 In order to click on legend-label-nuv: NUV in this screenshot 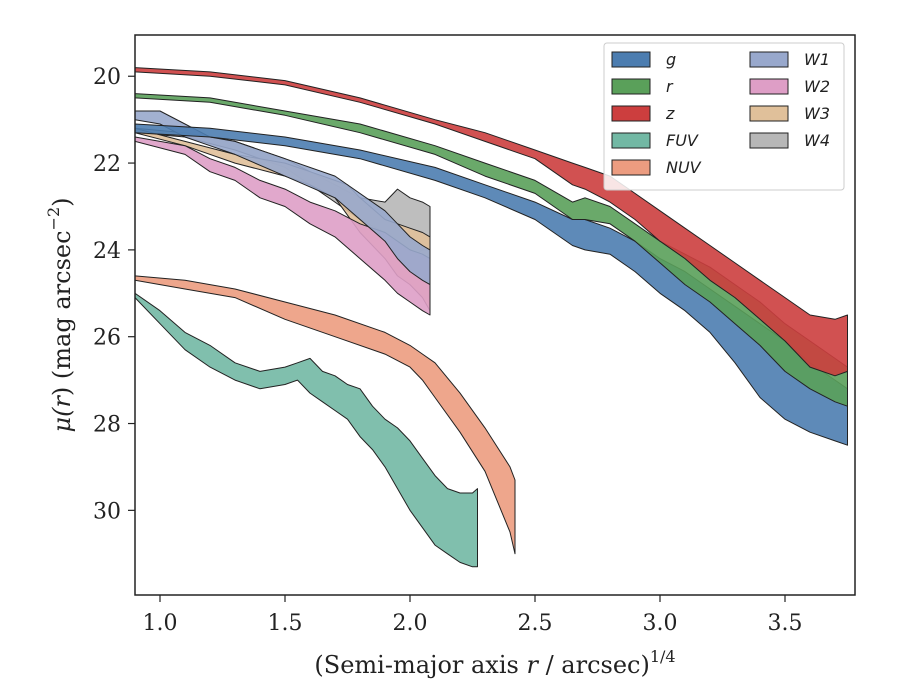, I will do `click(684, 167)`.